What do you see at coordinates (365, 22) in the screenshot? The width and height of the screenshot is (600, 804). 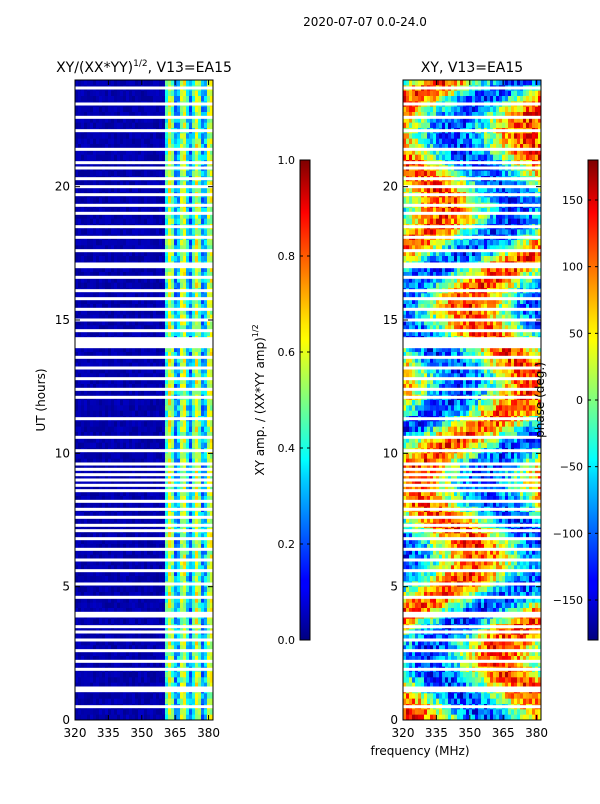 I see `figure-suptitle: 2020-07-07 0.0-24.0` at bounding box center [365, 22].